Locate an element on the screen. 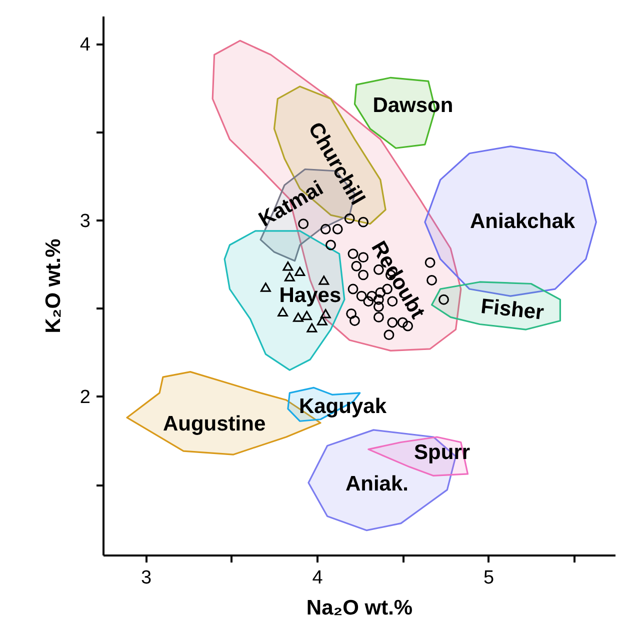 The height and width of the screenshot is (630, 617). x-tick-label: 5 is located at coordinates (488, 578).